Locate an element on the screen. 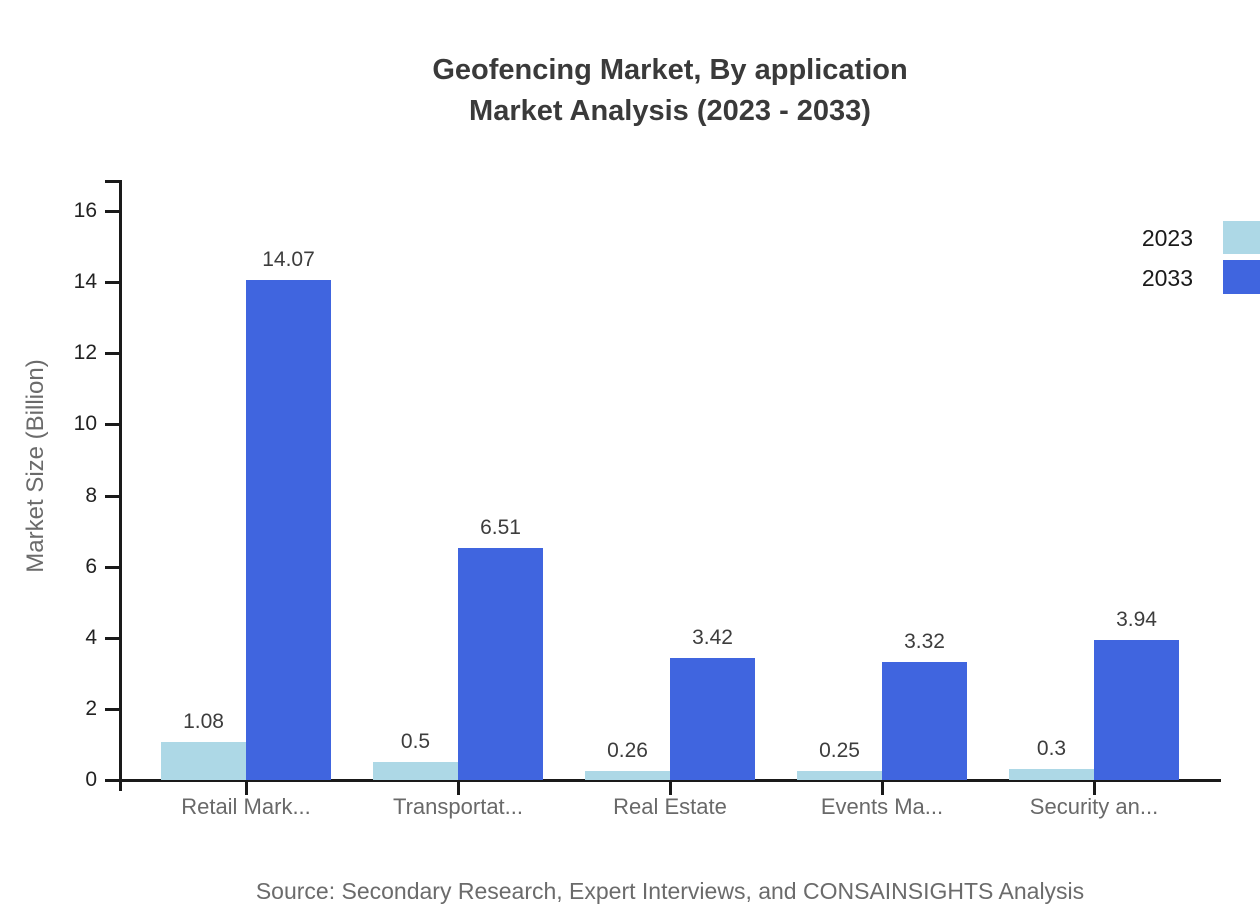 Image resolution: width=1260 pixels, height=920 pixels. chart-title-line1: Geofencing Market, By application is located at coordinates (670, 70).